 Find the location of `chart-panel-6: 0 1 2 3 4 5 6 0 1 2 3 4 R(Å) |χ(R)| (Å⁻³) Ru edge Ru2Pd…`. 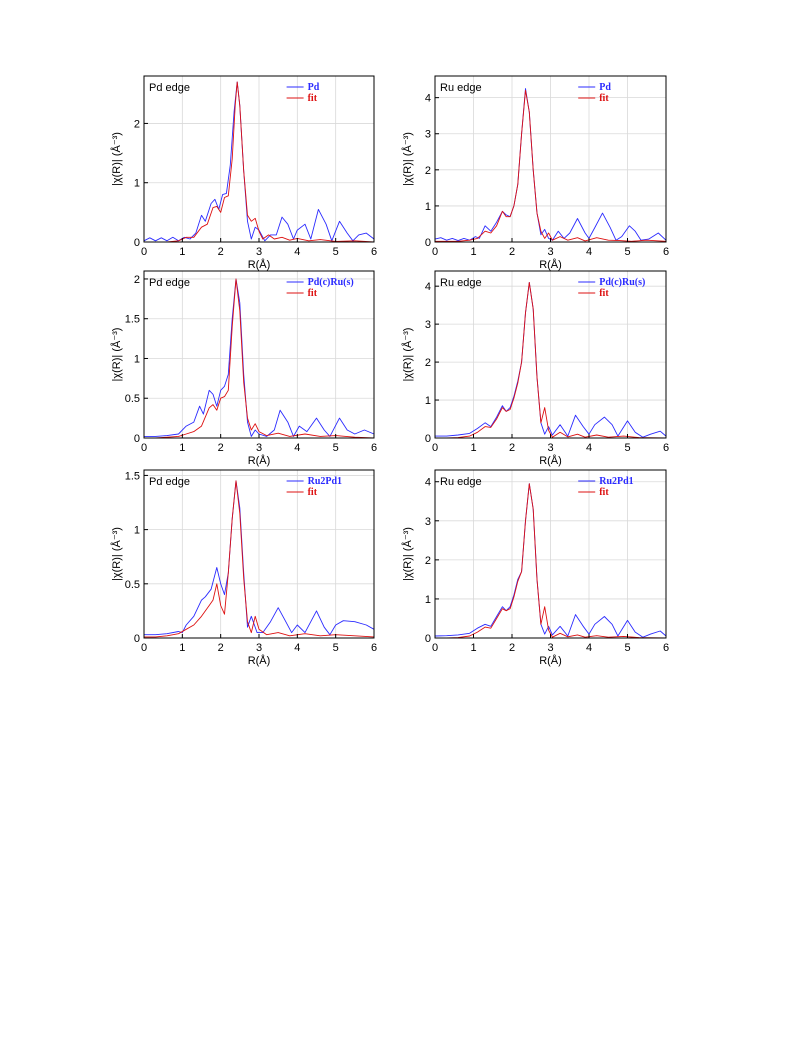

chart-panel-6: 0 1 2 3 4 5 6 0 1 2 3 4 R(Å) |χ(R)| (Å⁻³) Ru edge Ru2Pd… is located at coordinates (535, 568).